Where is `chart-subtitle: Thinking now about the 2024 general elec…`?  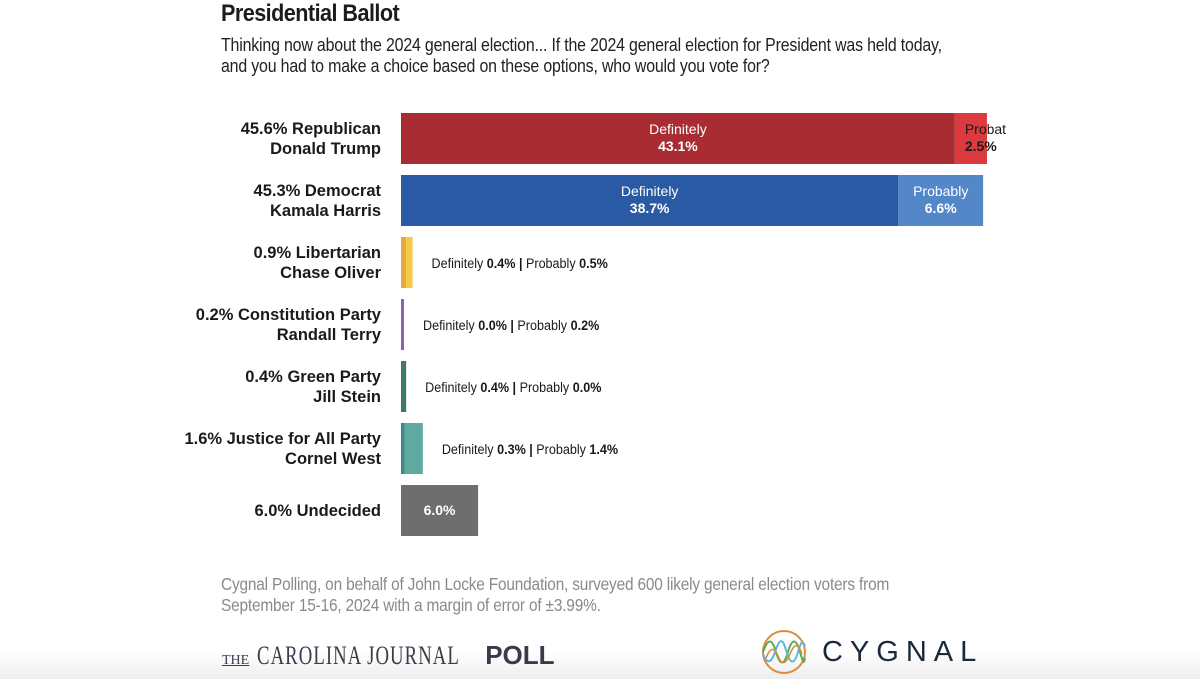
chart-subtitle: Thinking now about the 2024 general elec… is located at coordinates (599, 55).